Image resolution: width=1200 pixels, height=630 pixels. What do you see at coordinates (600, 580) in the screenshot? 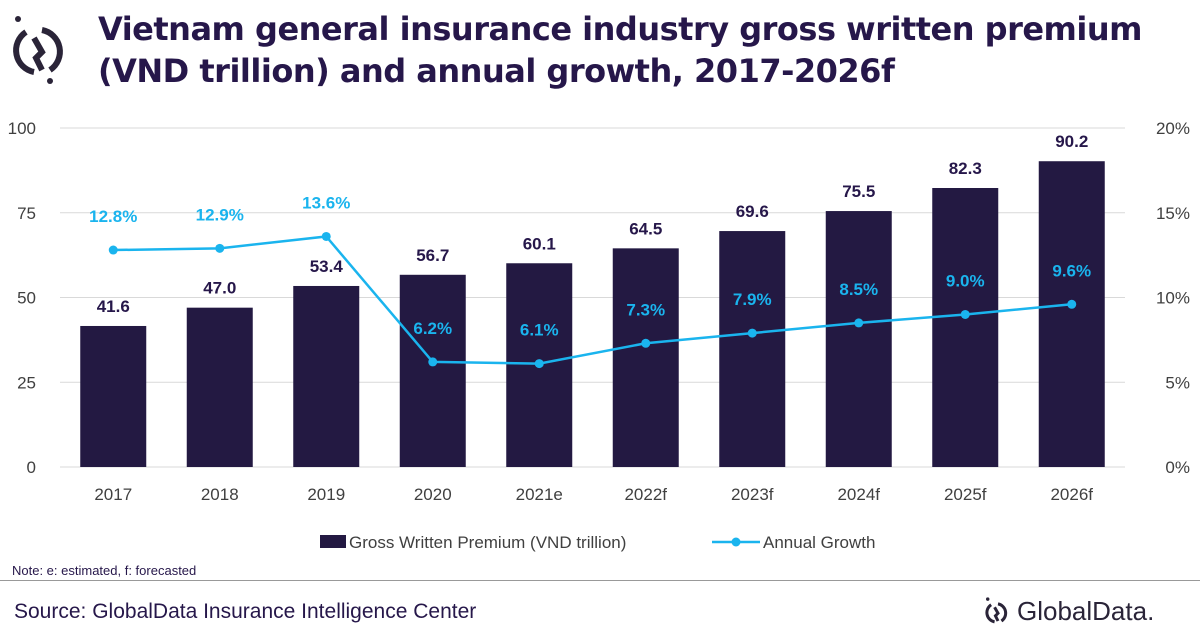
I see `footer-divider` at bounding box center [600, 580].